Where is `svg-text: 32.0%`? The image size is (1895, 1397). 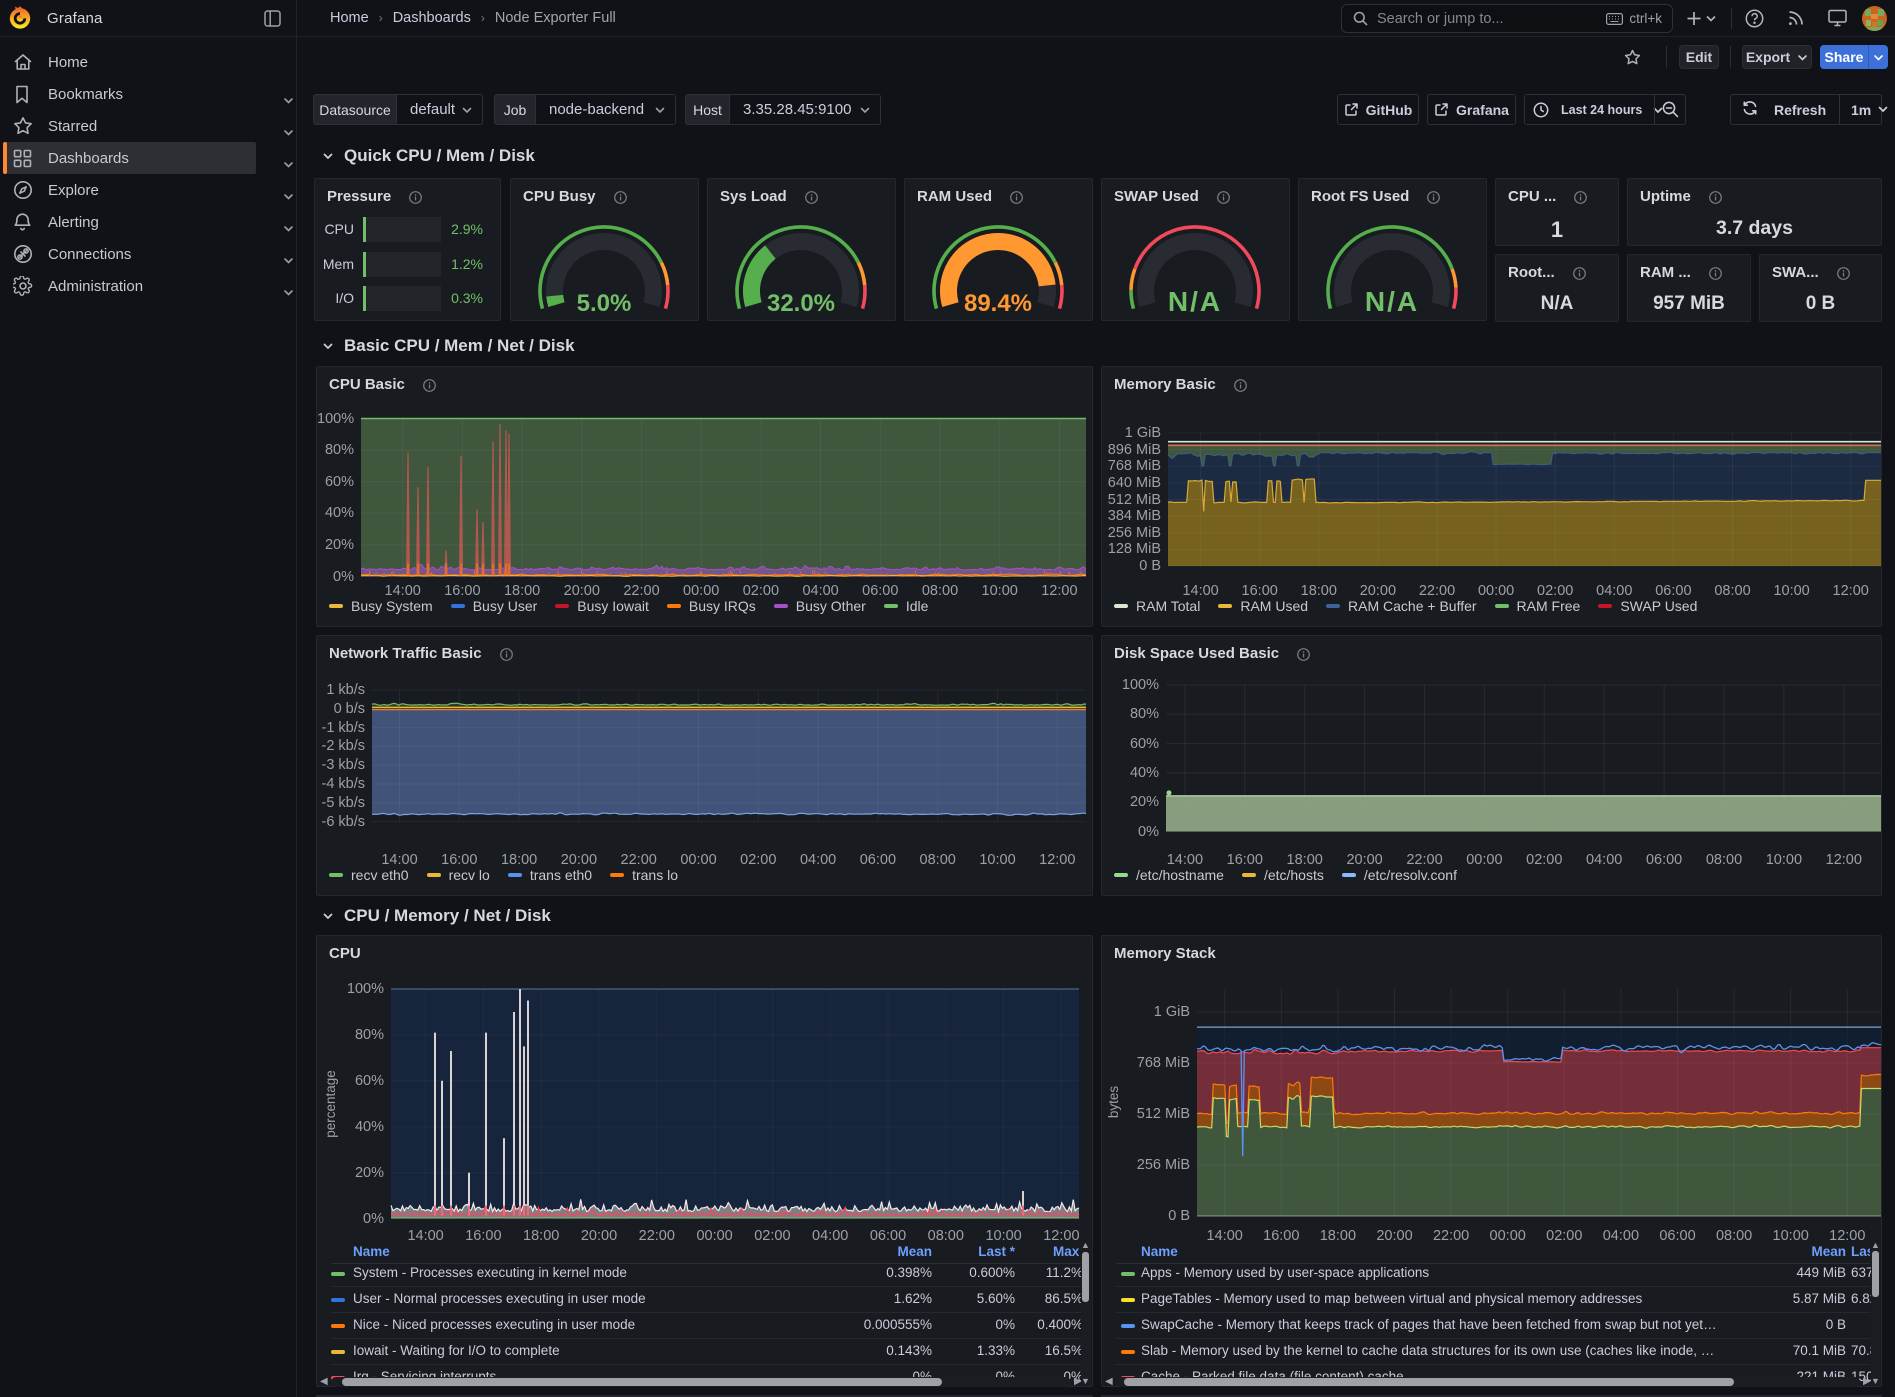 svg-text: 32.0% is located at coordinates (801, 303).